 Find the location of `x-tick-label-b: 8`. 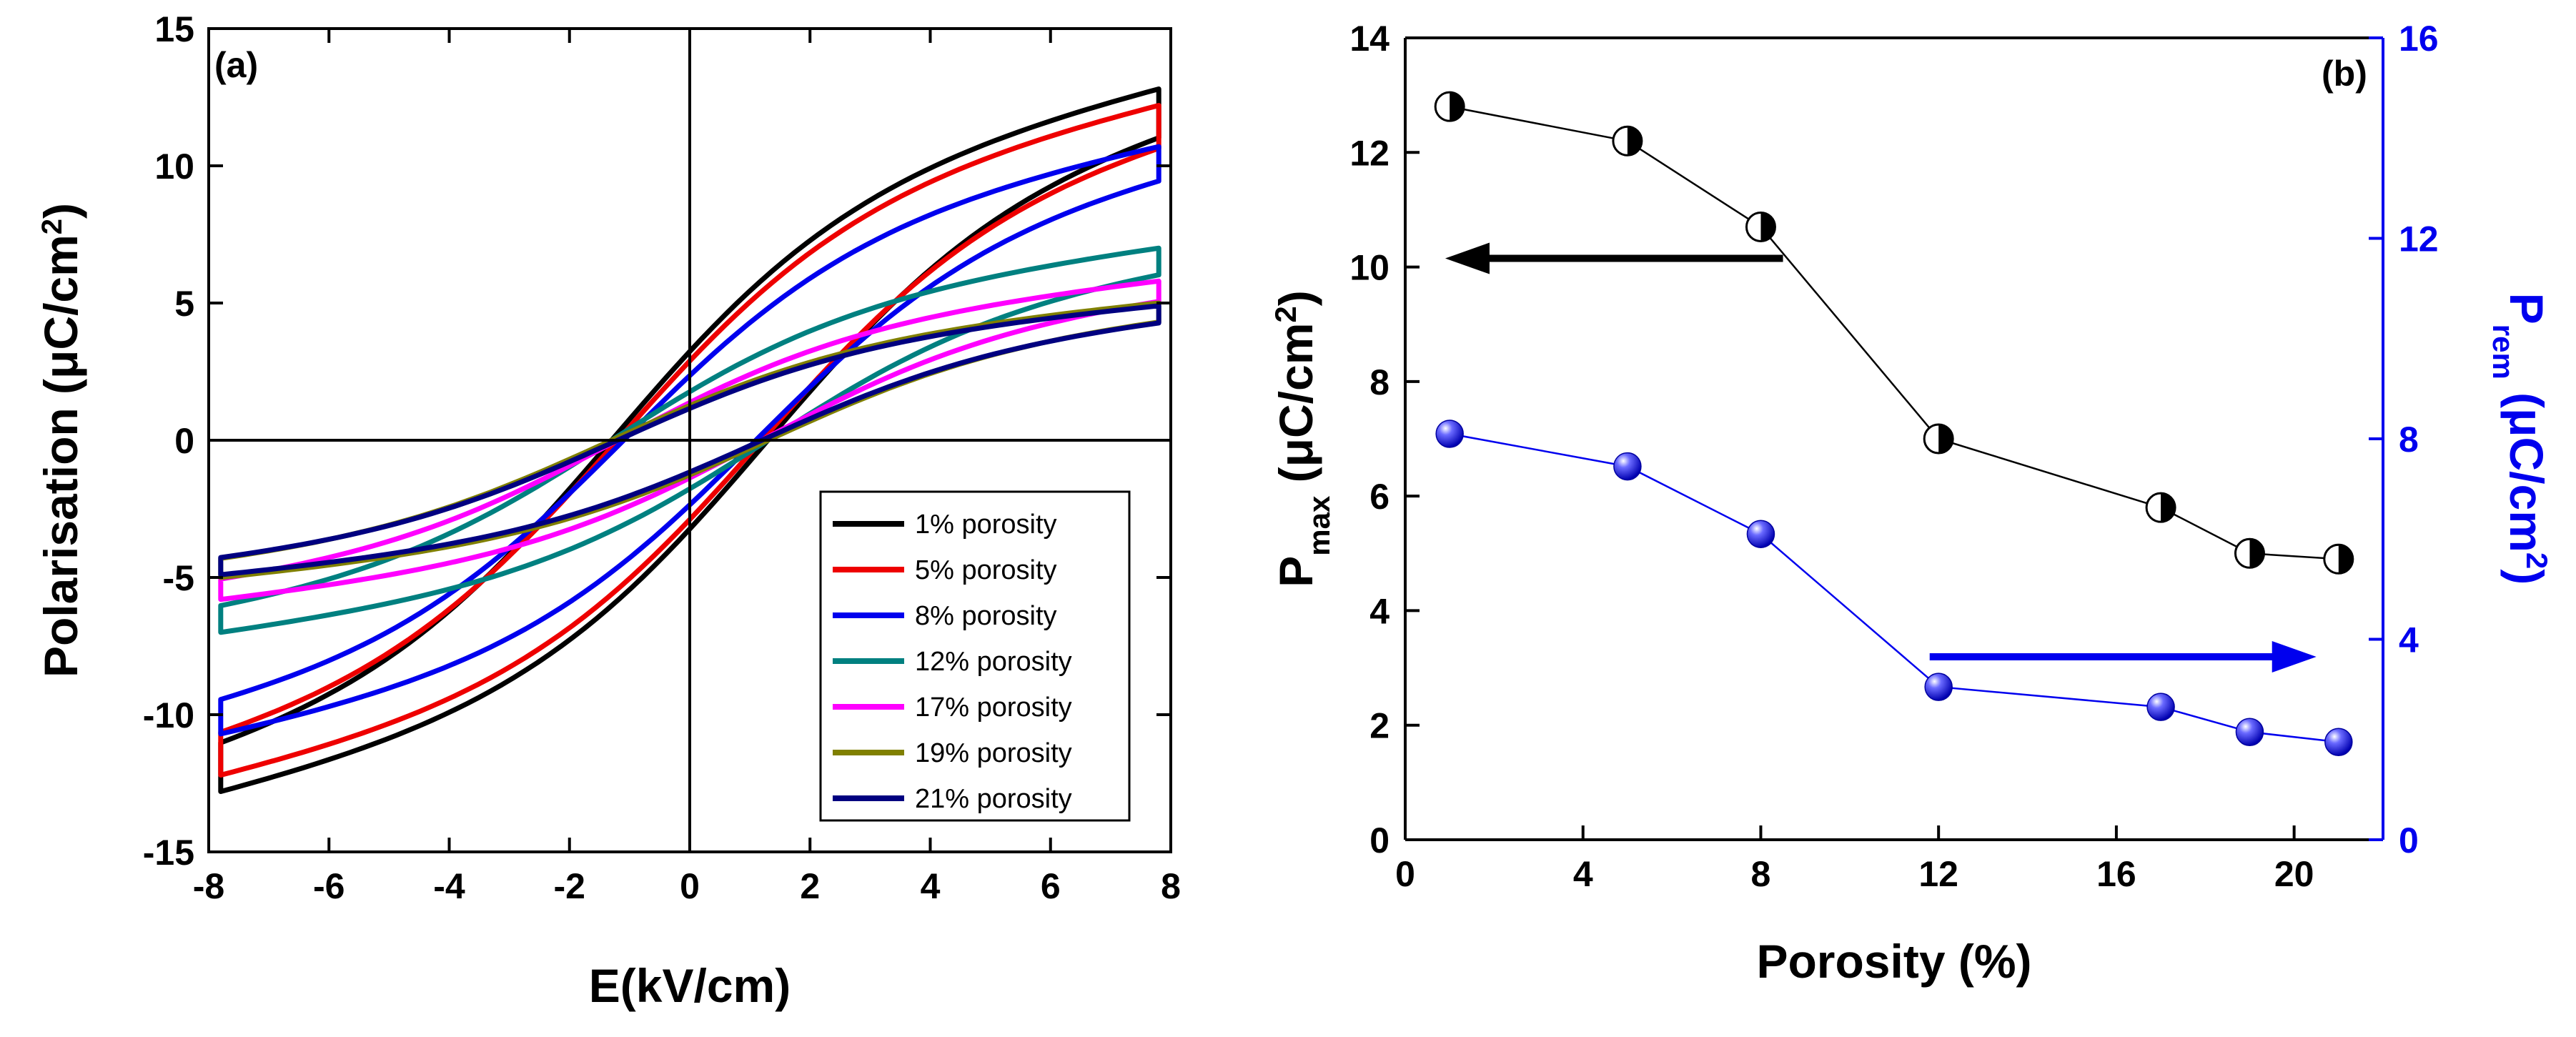

x-tick-label-b: 8 is located at coordinates (1761, 874).